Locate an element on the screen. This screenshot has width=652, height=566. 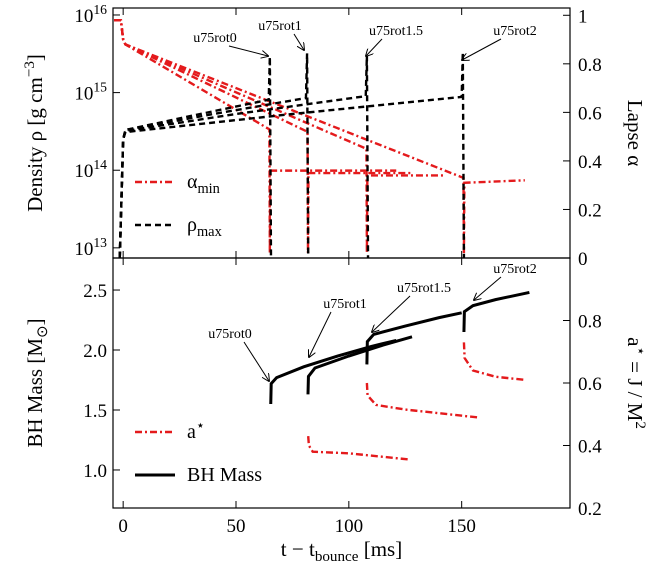
y-tick-label: 1016​ is located at coordinates (90, 14).